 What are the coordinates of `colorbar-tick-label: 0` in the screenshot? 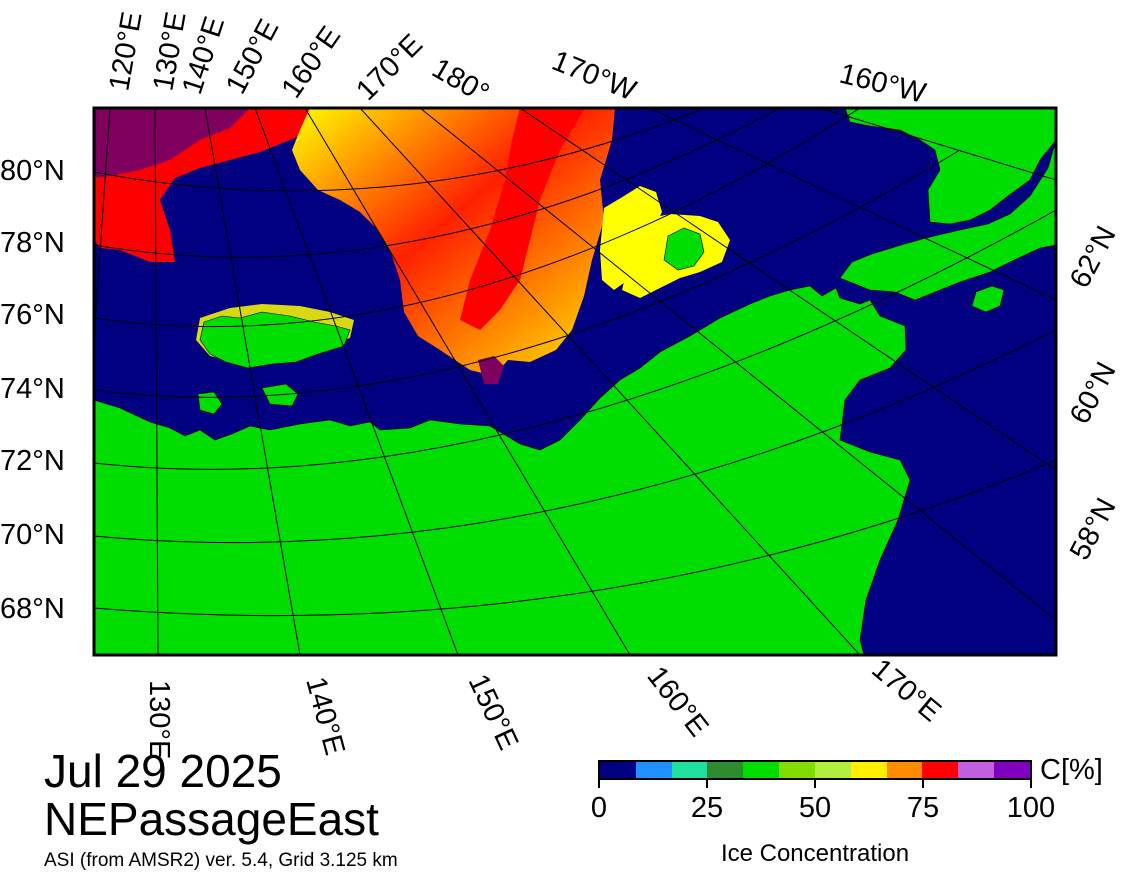 It's located at (599, 808).